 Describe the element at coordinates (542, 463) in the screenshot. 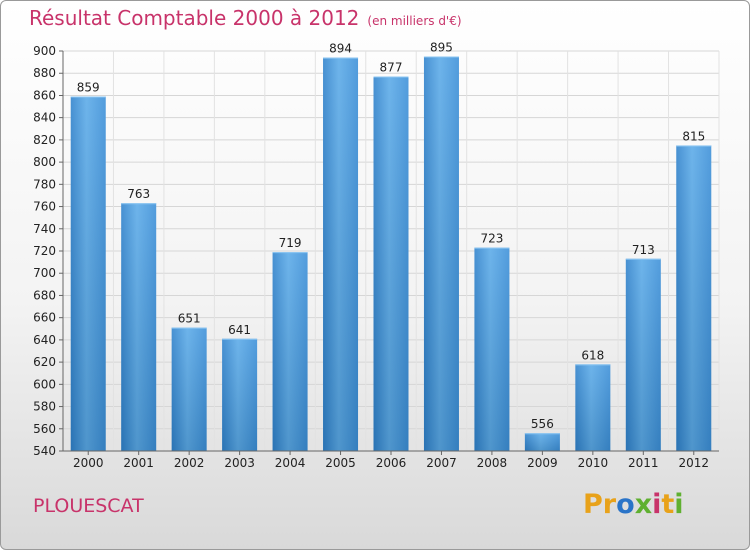

I see `x-tick-label: 2009` at that location.